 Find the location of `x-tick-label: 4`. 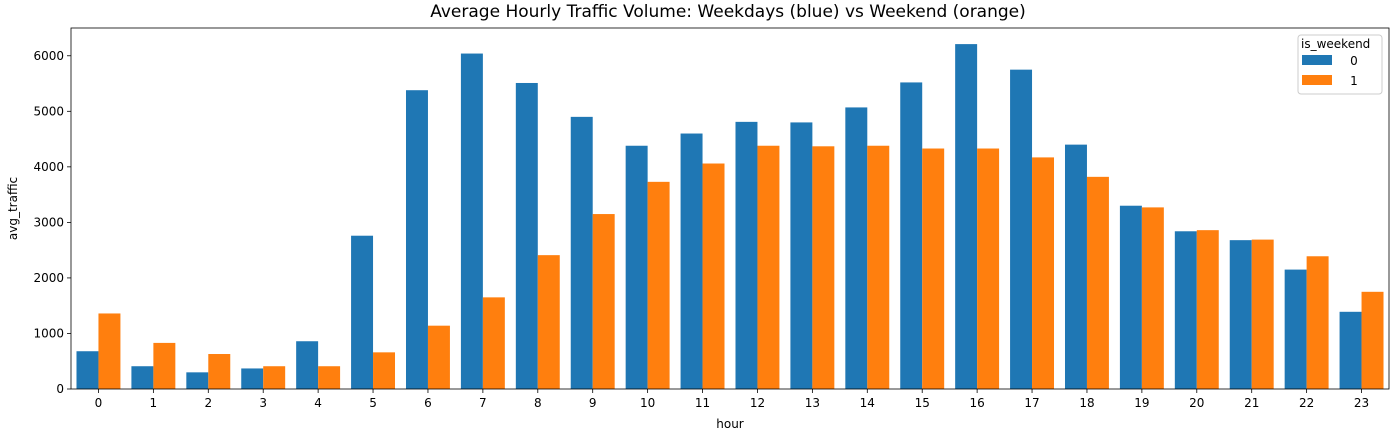

x-tick-label: 4 is located at coordinates (318, 403).